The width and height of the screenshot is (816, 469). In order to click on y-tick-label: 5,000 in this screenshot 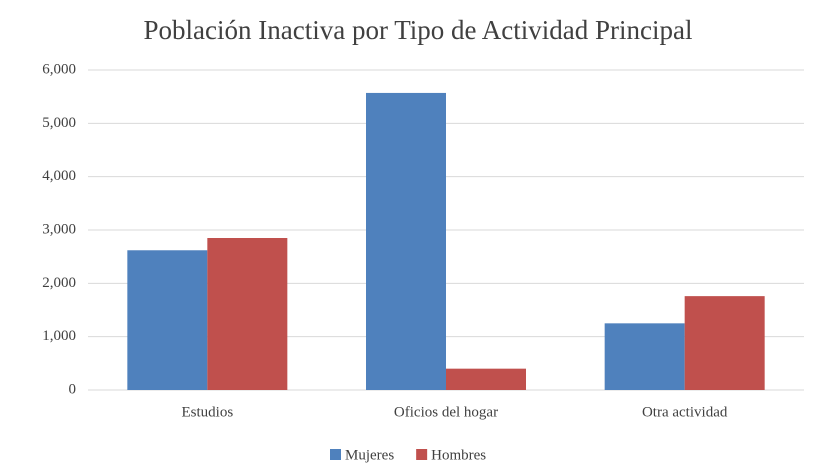, I will do `click(59, 123)`.